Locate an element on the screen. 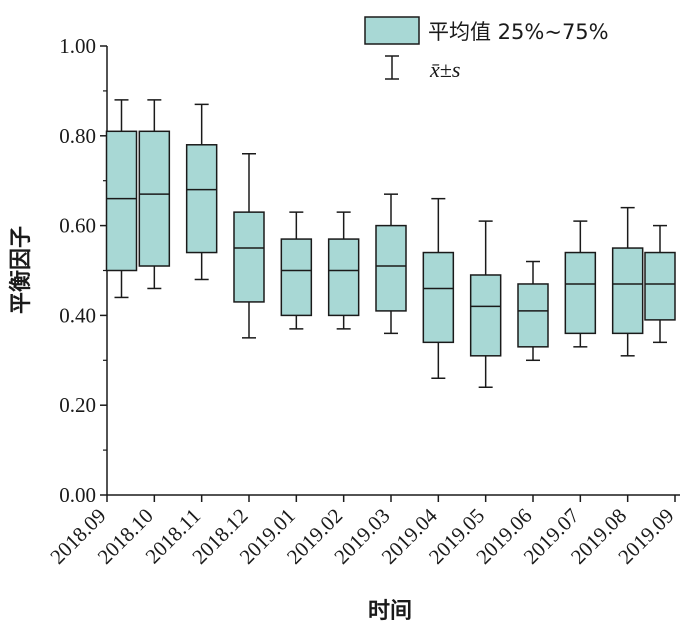 This screenshot has height=627, width=700. legend: 平均值 25%~75% x̄±s is located at coordinates (486, 49).